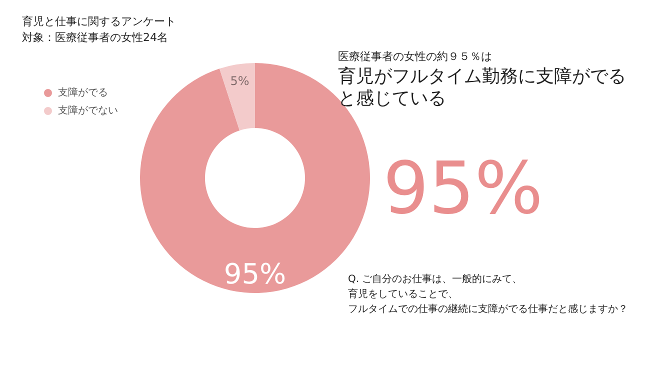 The height and width of the screenshot is (365, 650). I want to click on text: と感じている, so click(392, 98).